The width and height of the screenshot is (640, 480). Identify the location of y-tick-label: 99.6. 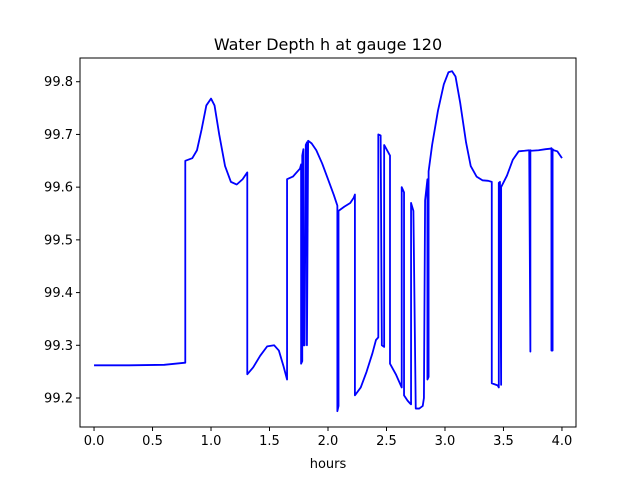
(58, 188).